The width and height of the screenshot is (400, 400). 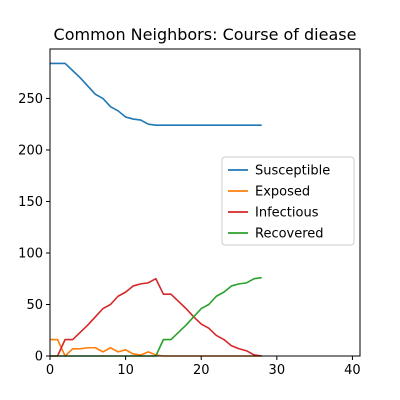 What do you see at coordinates (277, 370) in the screenshot?
I see `x-tick-label: 30` at bounding box center [277, 370].